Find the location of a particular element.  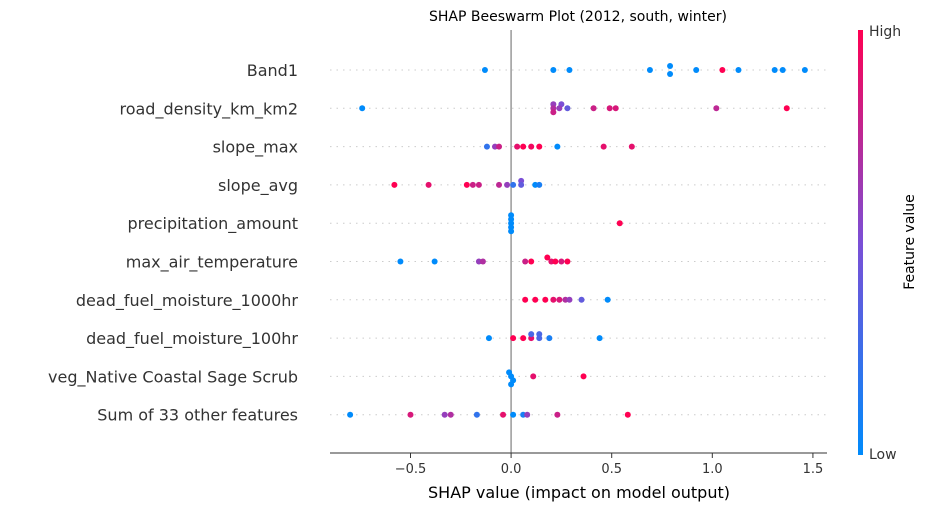

colorbar is located at coordinates (860, 242).